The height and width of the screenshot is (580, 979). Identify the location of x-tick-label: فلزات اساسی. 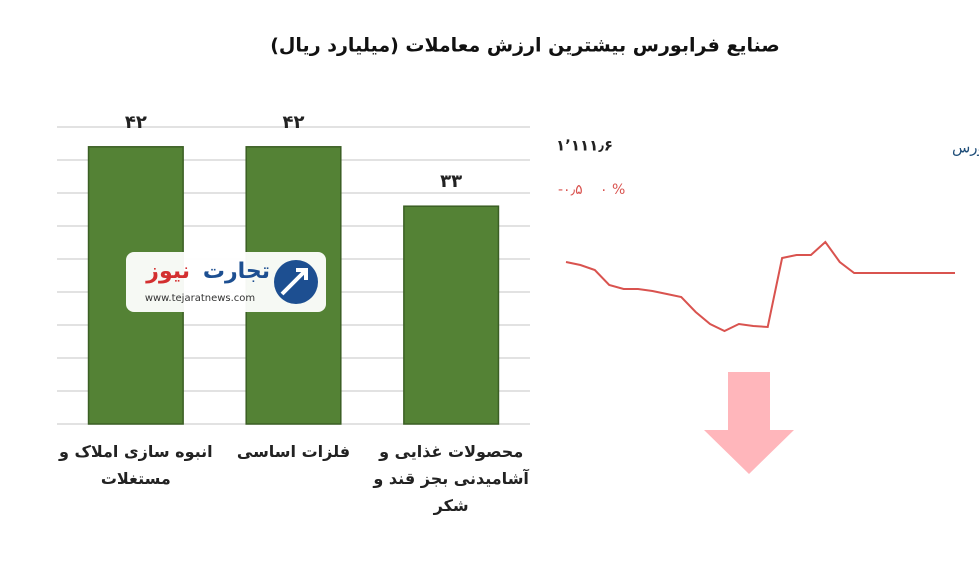
(293, 451).